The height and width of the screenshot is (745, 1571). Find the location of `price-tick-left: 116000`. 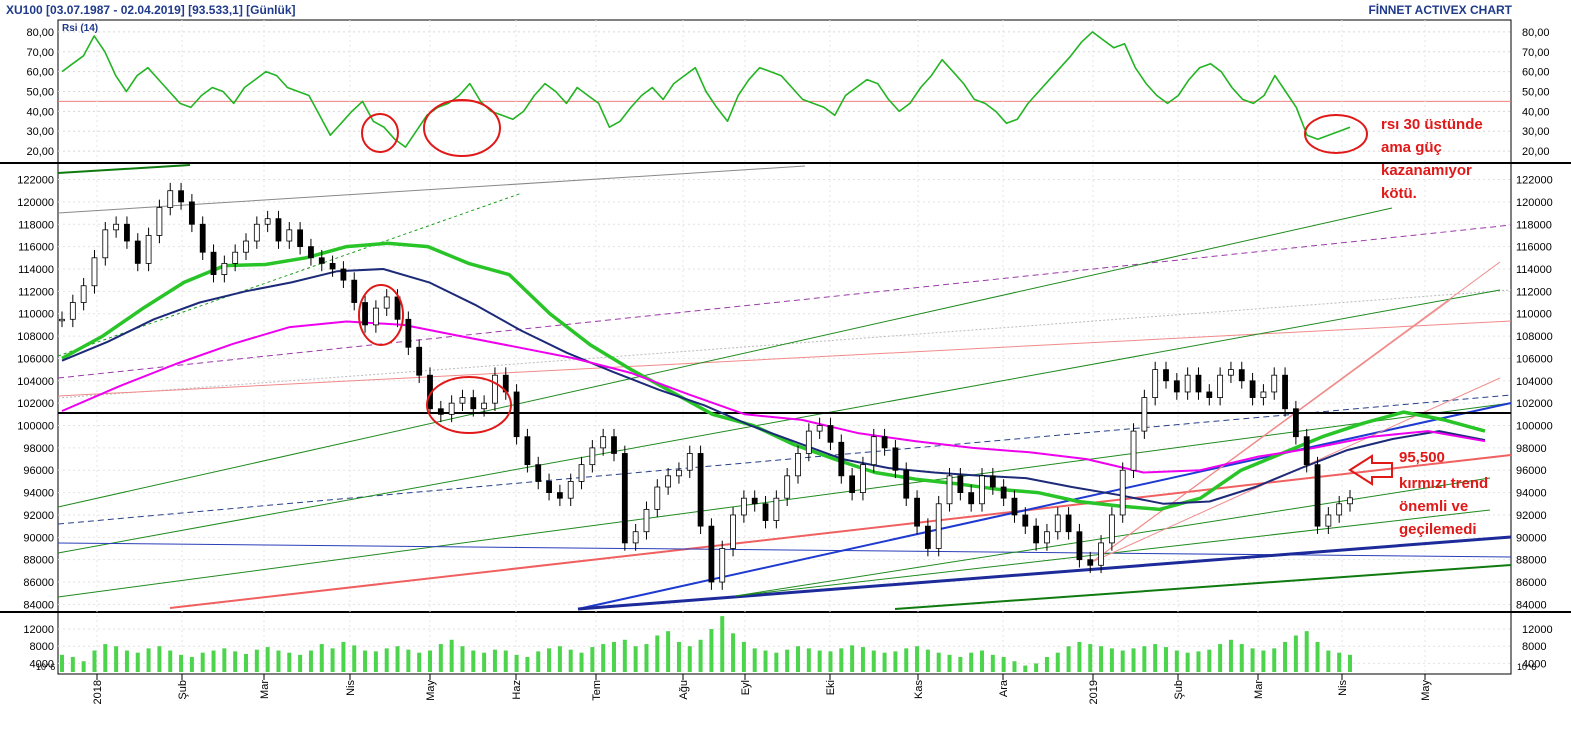

price-tick-left: 116000 is located at coordinates (36, 248).